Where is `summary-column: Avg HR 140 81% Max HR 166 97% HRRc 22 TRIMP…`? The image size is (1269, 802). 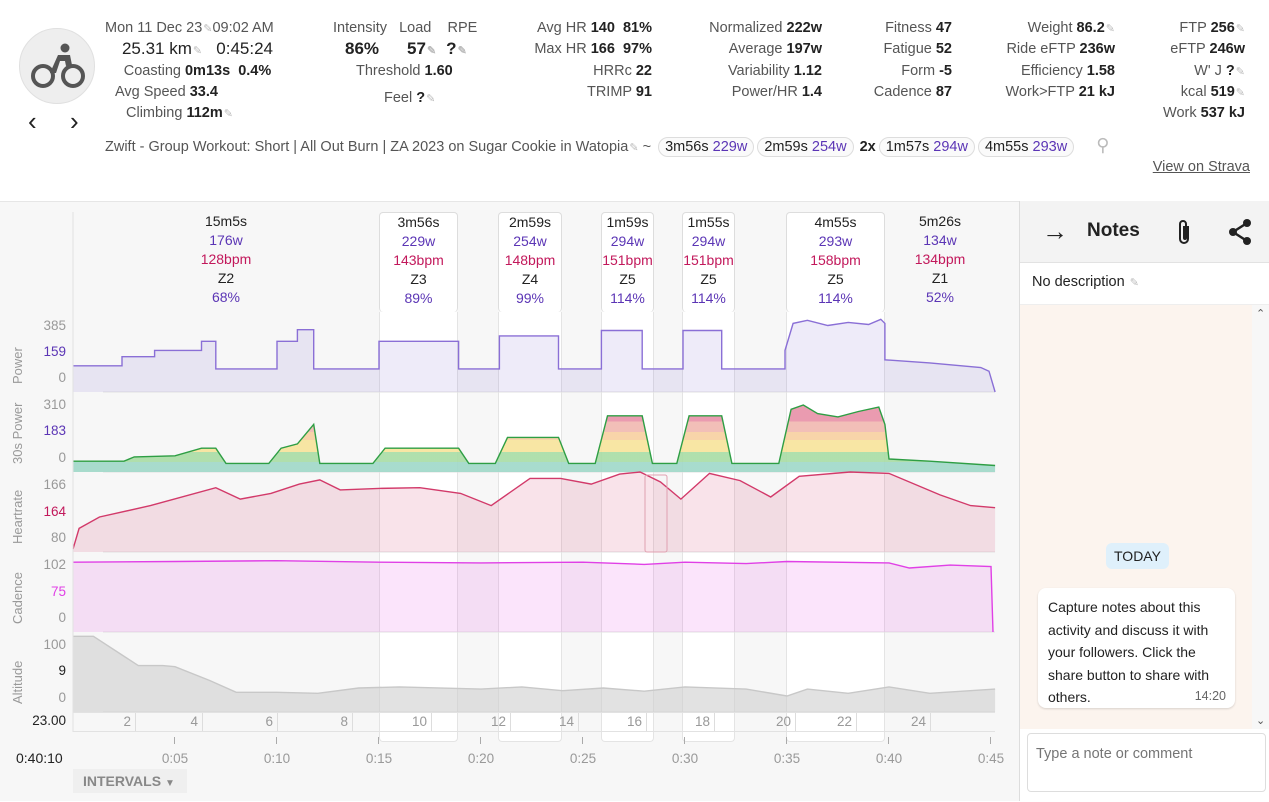
summary-column: Avg HR 140 81% Max HR 166 97% HRRc 22 TRIMP… is located at coordinates (593, 61).